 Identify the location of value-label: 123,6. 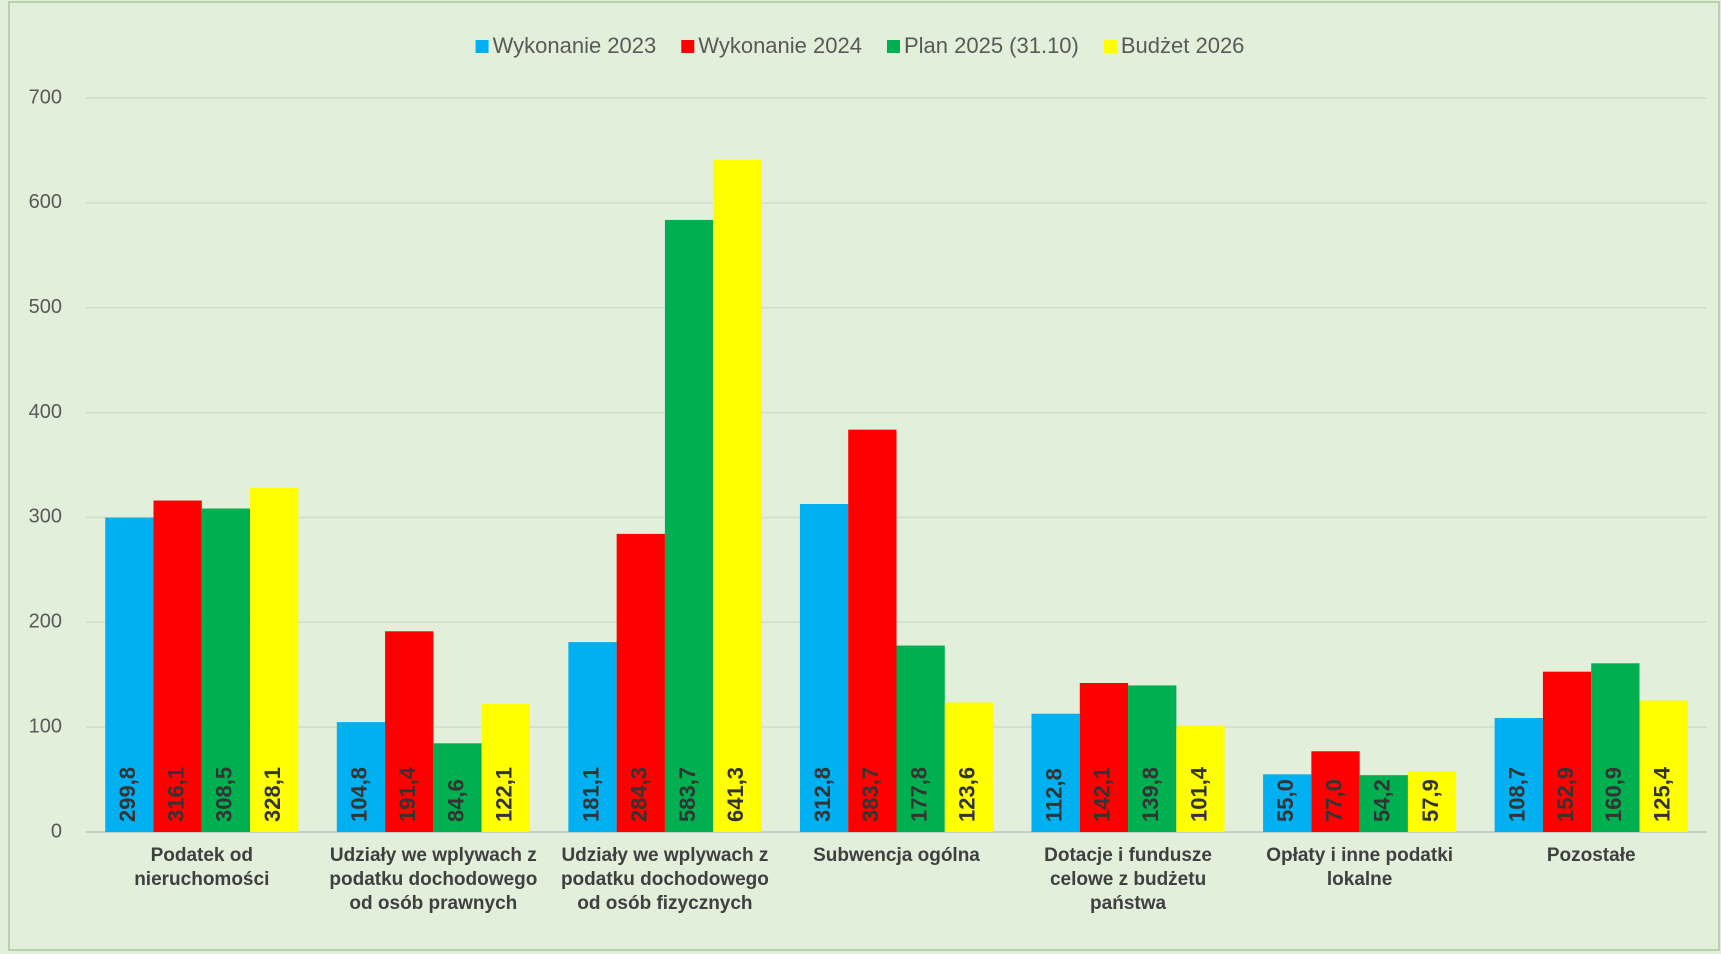
(967, 794).